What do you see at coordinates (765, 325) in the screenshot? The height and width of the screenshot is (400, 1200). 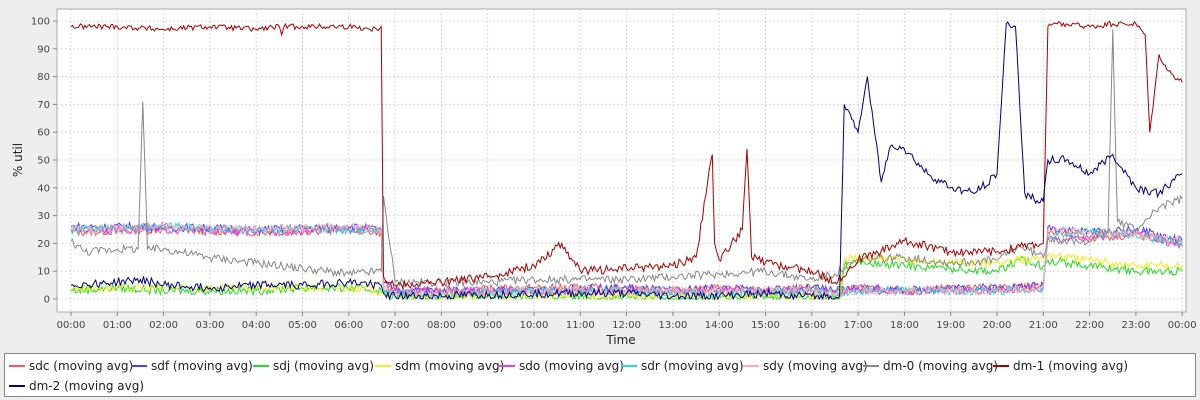 I see `x-tick-label: 15:00` at bounding box center [765, 325].